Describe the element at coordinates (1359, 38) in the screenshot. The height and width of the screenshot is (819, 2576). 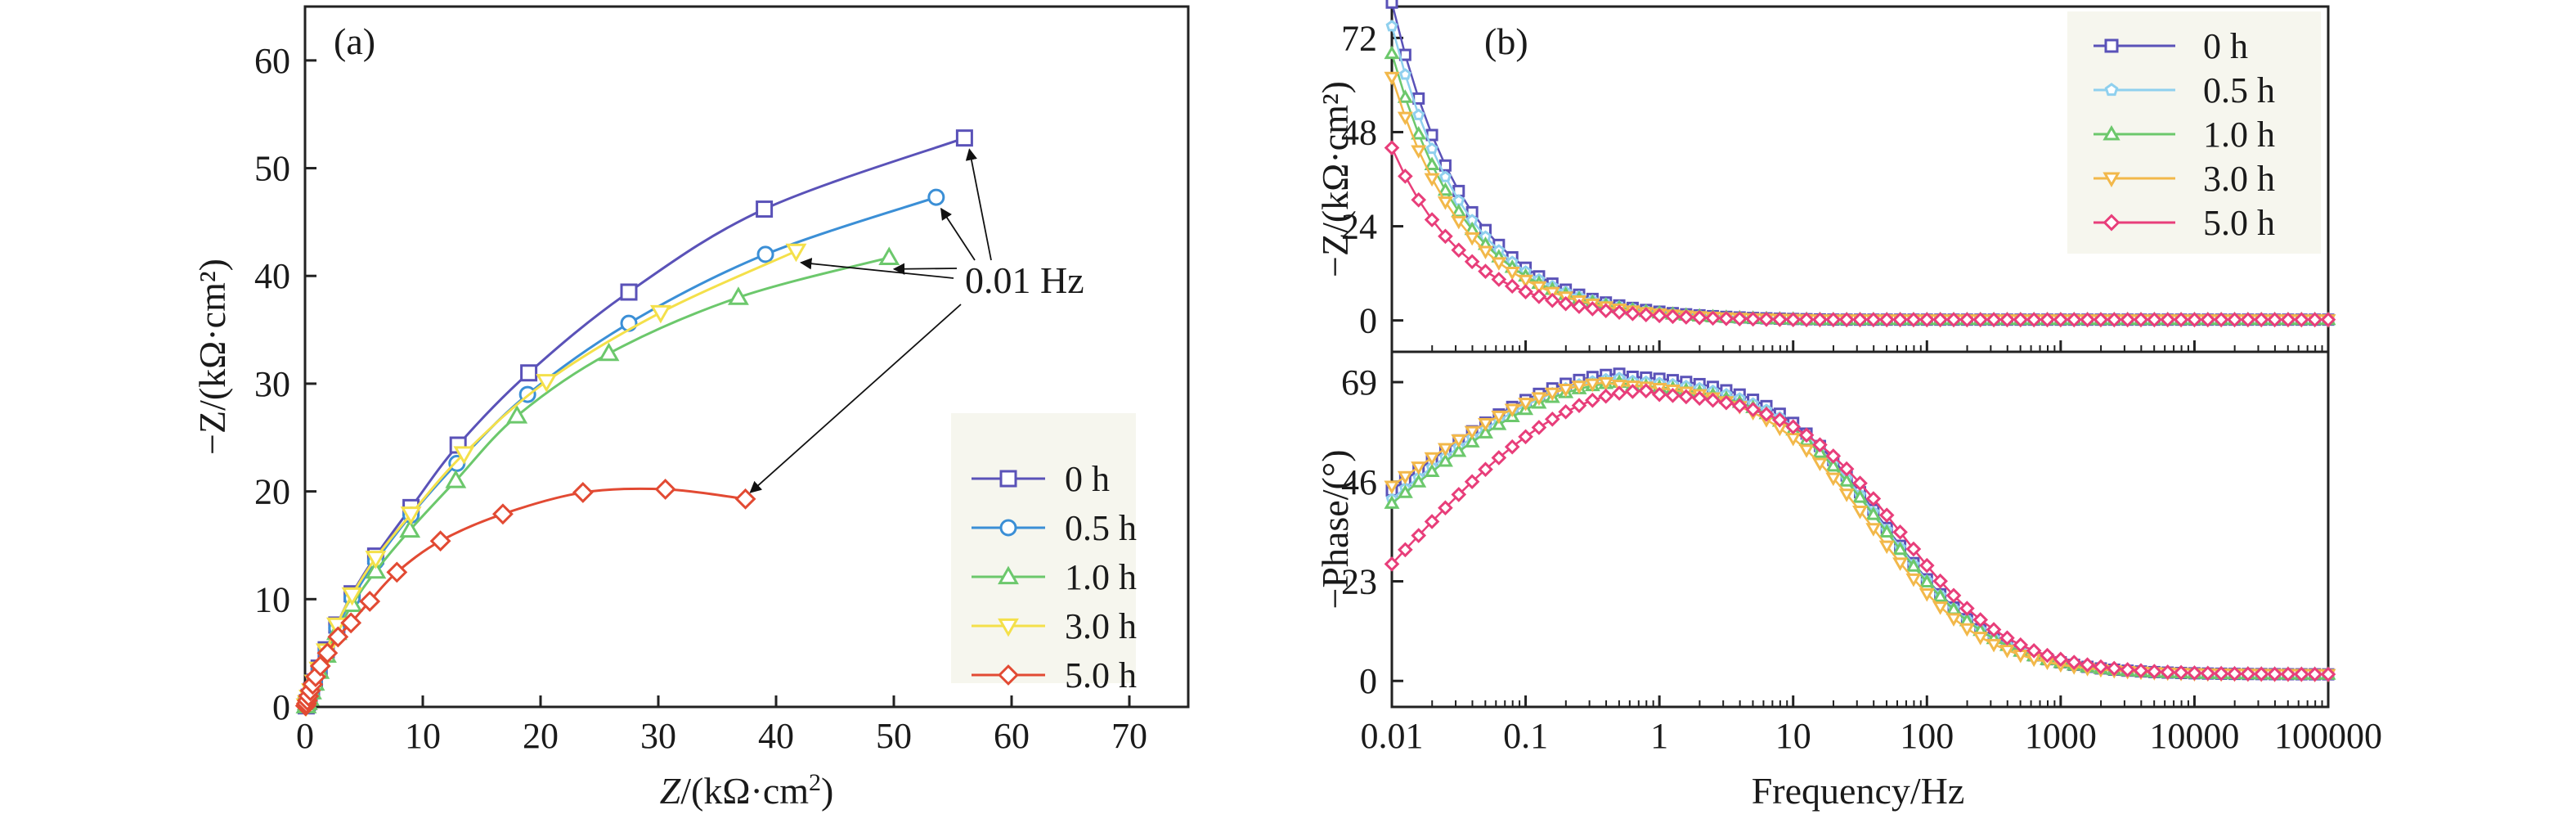
I see `y-tick-label: 72` at that location.